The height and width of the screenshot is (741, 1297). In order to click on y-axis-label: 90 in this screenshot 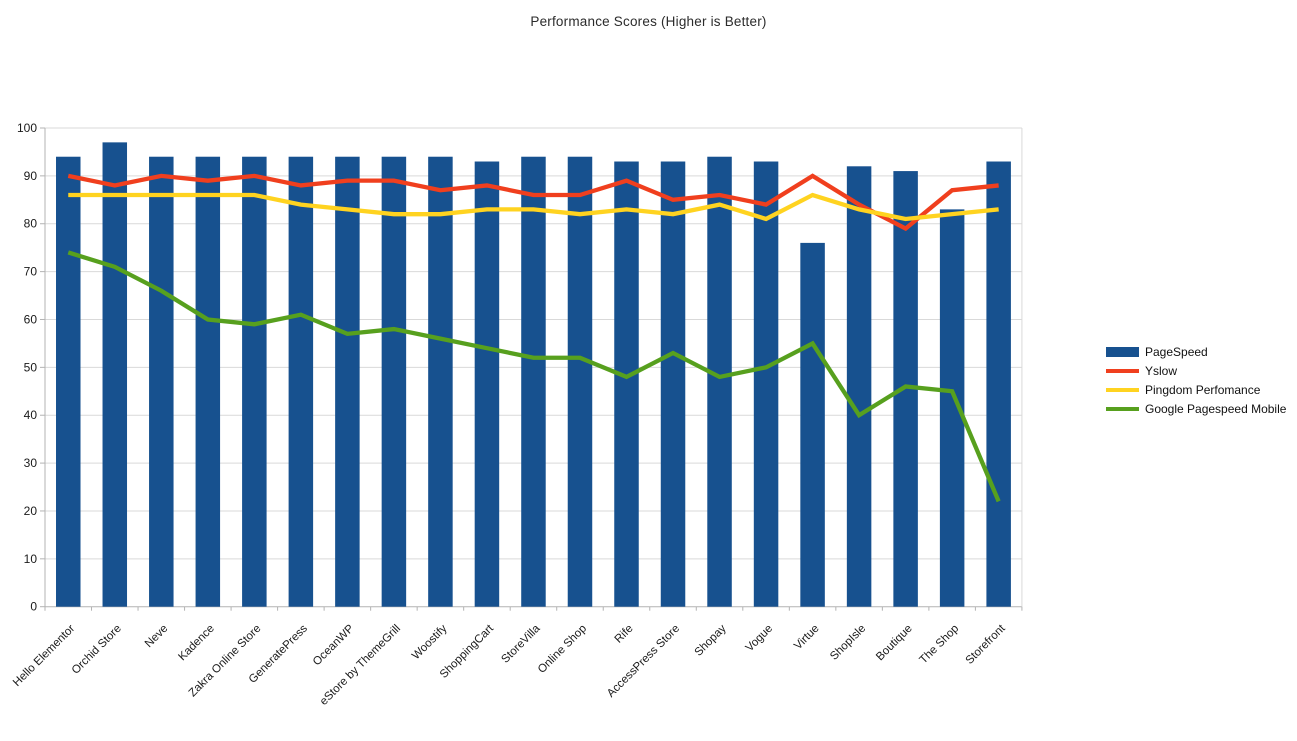, I will do `click(31, 176)`.